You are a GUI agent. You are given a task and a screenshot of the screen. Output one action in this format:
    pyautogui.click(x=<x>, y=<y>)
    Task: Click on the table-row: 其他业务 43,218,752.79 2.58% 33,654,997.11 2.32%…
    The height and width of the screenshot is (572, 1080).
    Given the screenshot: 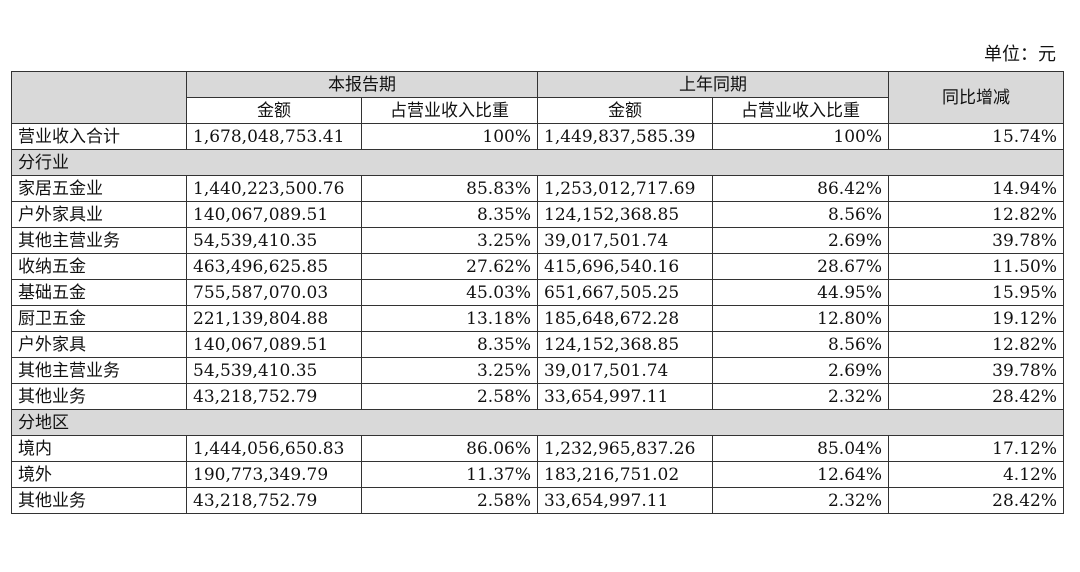 What is the action you would take?
    pyautogui.click(x=537, y=396)
    